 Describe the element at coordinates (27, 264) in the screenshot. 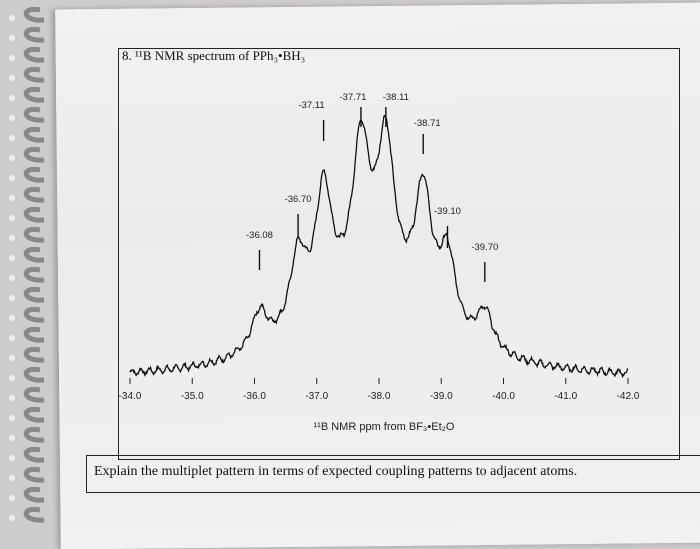

I see `spiral-binding` at that location.